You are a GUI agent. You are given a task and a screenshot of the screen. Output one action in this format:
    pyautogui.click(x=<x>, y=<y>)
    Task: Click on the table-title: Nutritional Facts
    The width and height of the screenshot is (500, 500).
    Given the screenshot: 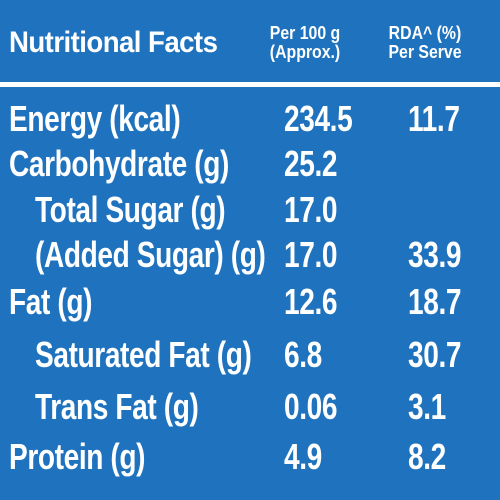 What is the action you would take?
    pyautogui.click(x=113, y=42)
    